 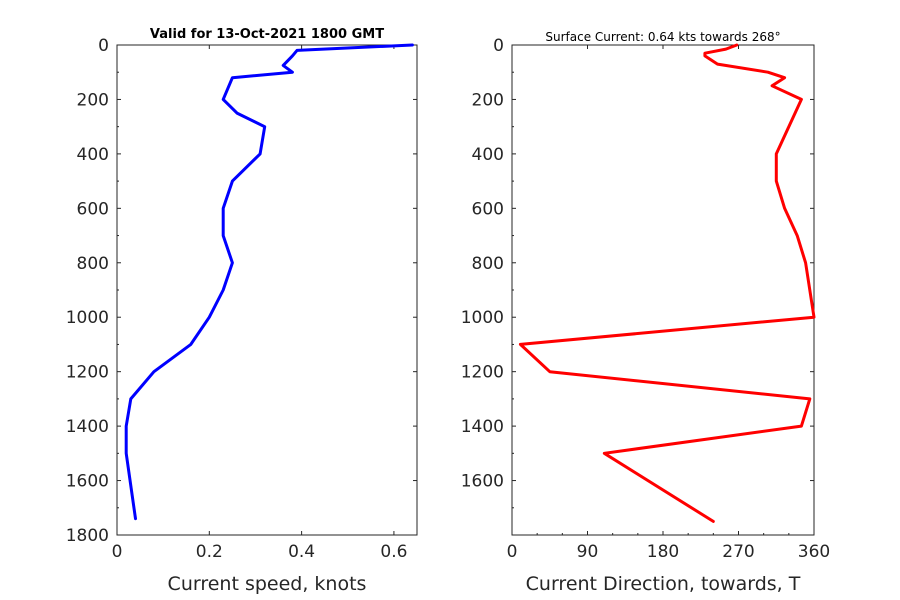 What do you see at coordinates (103, 46) in the screenshot?
I see `speed-y-tick-label: 0` at bounding box center [103, 46].